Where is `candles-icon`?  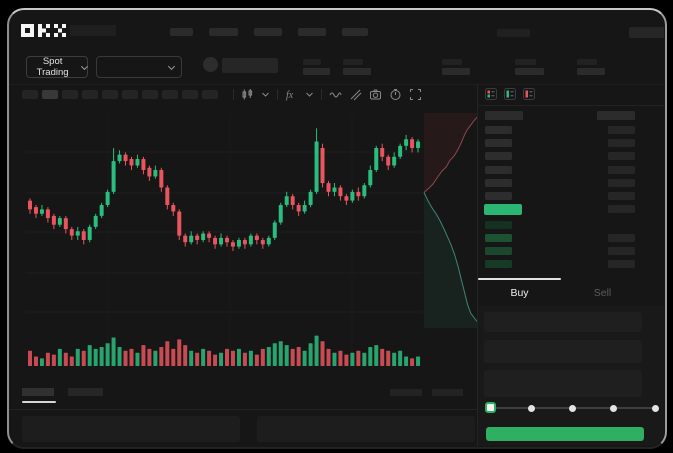 candles-icon is located at coordinates (247, 94).